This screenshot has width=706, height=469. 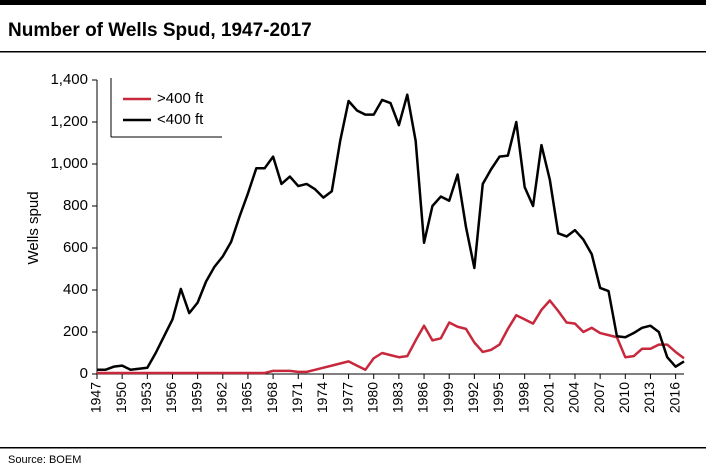 I want to click on x-tick-label: 1992, so click(x=473, y=397).